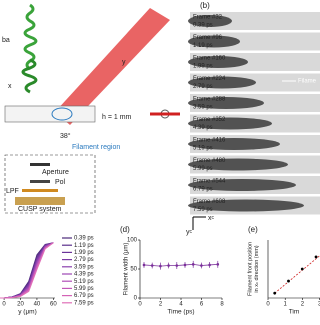  What do you see at coordinates (27, 312) in the screenshot?
I see `x-axis-label: y (μm)` at bounding box center [27, 312].